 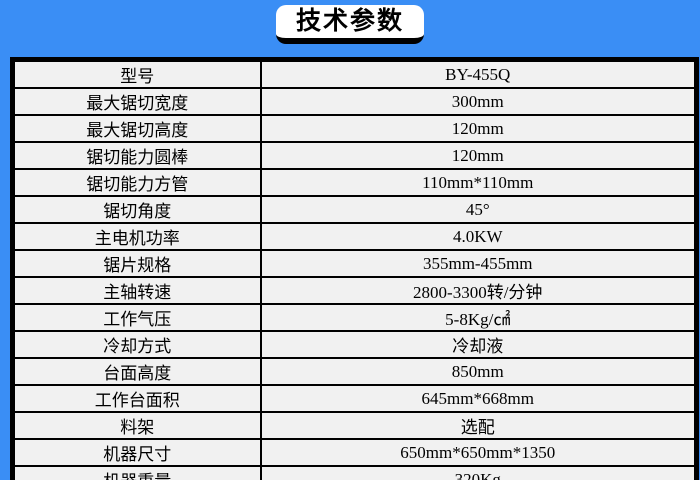 I want to click on spec-value-cell: 850mm, so click(x=478, y=371).